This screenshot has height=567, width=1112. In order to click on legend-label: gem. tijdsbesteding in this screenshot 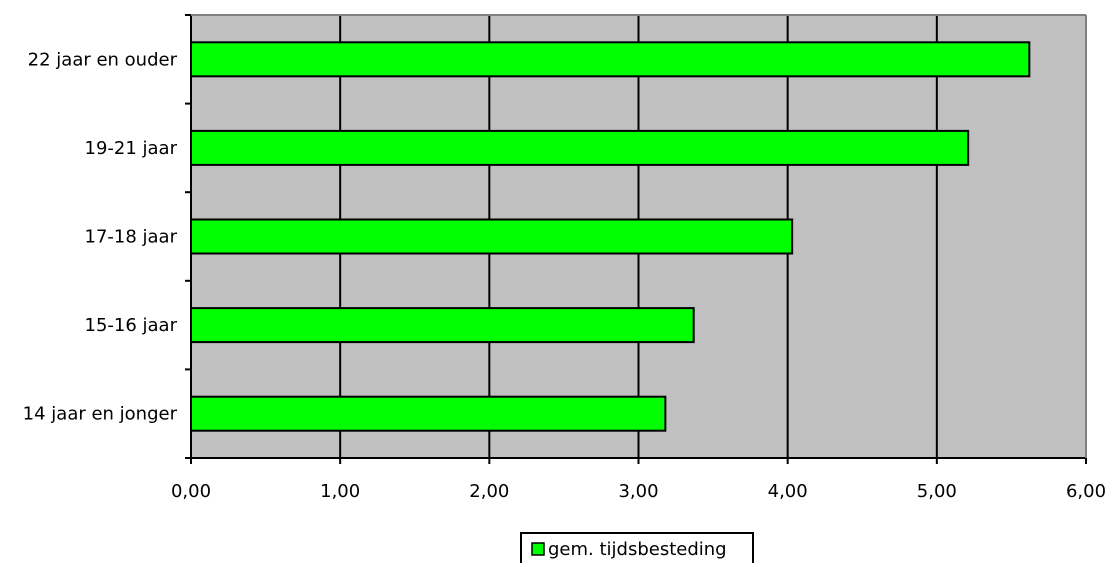, I will do `click(637, 549)`.